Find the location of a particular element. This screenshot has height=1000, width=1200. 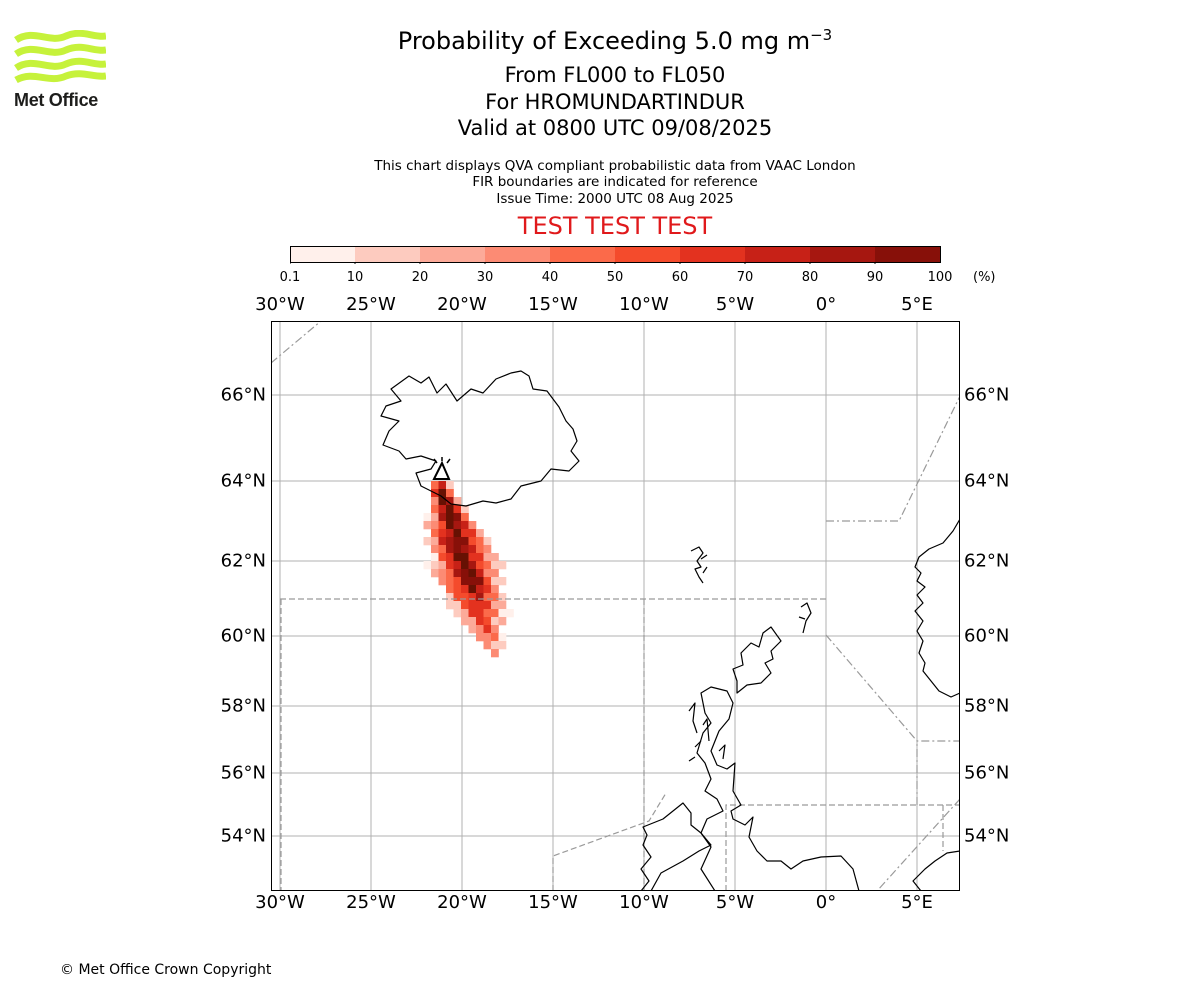

coastline-hebrides is located at coordinates (707, 732).